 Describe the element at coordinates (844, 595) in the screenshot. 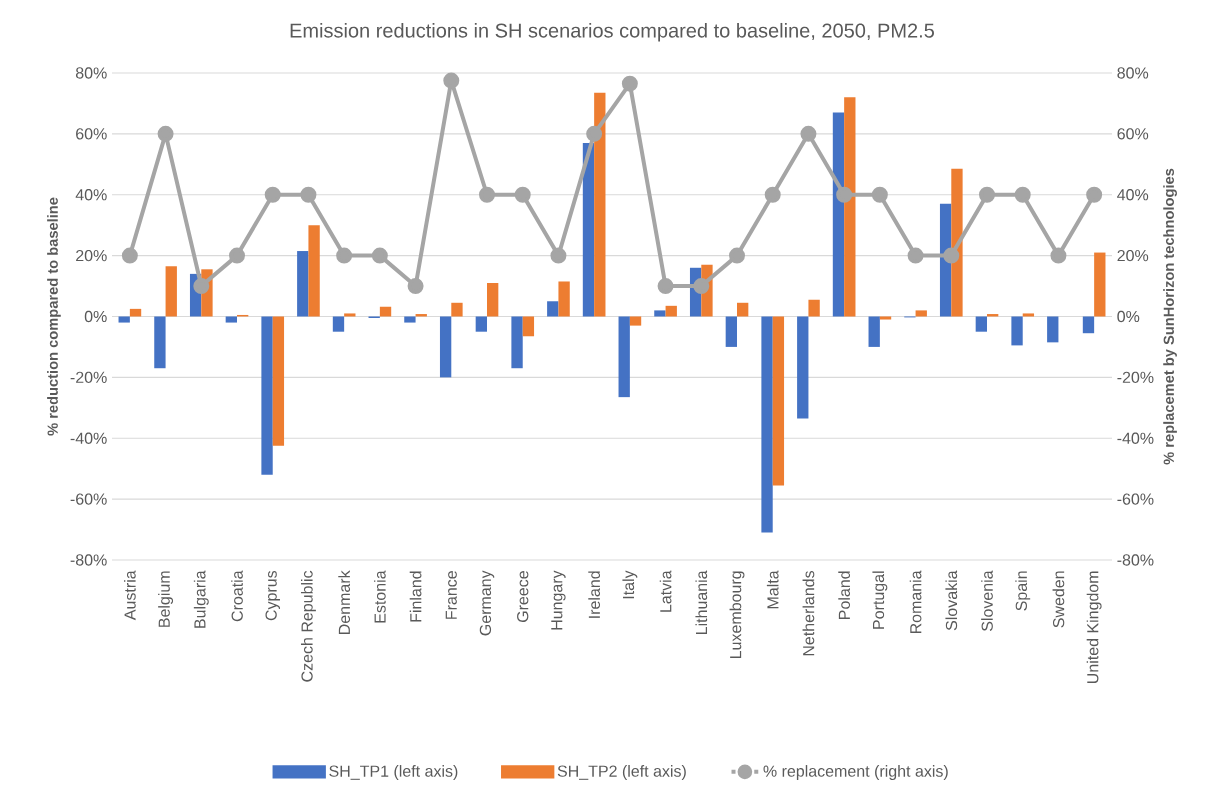

I see `x-tick-label: Poland` at that location.